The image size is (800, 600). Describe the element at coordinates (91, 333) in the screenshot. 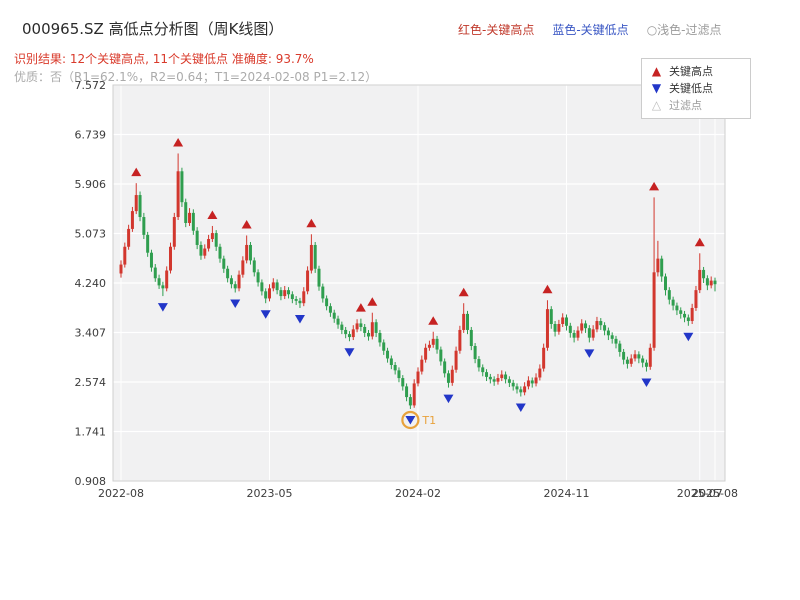

I see `svg-text: 3.407` at that location.